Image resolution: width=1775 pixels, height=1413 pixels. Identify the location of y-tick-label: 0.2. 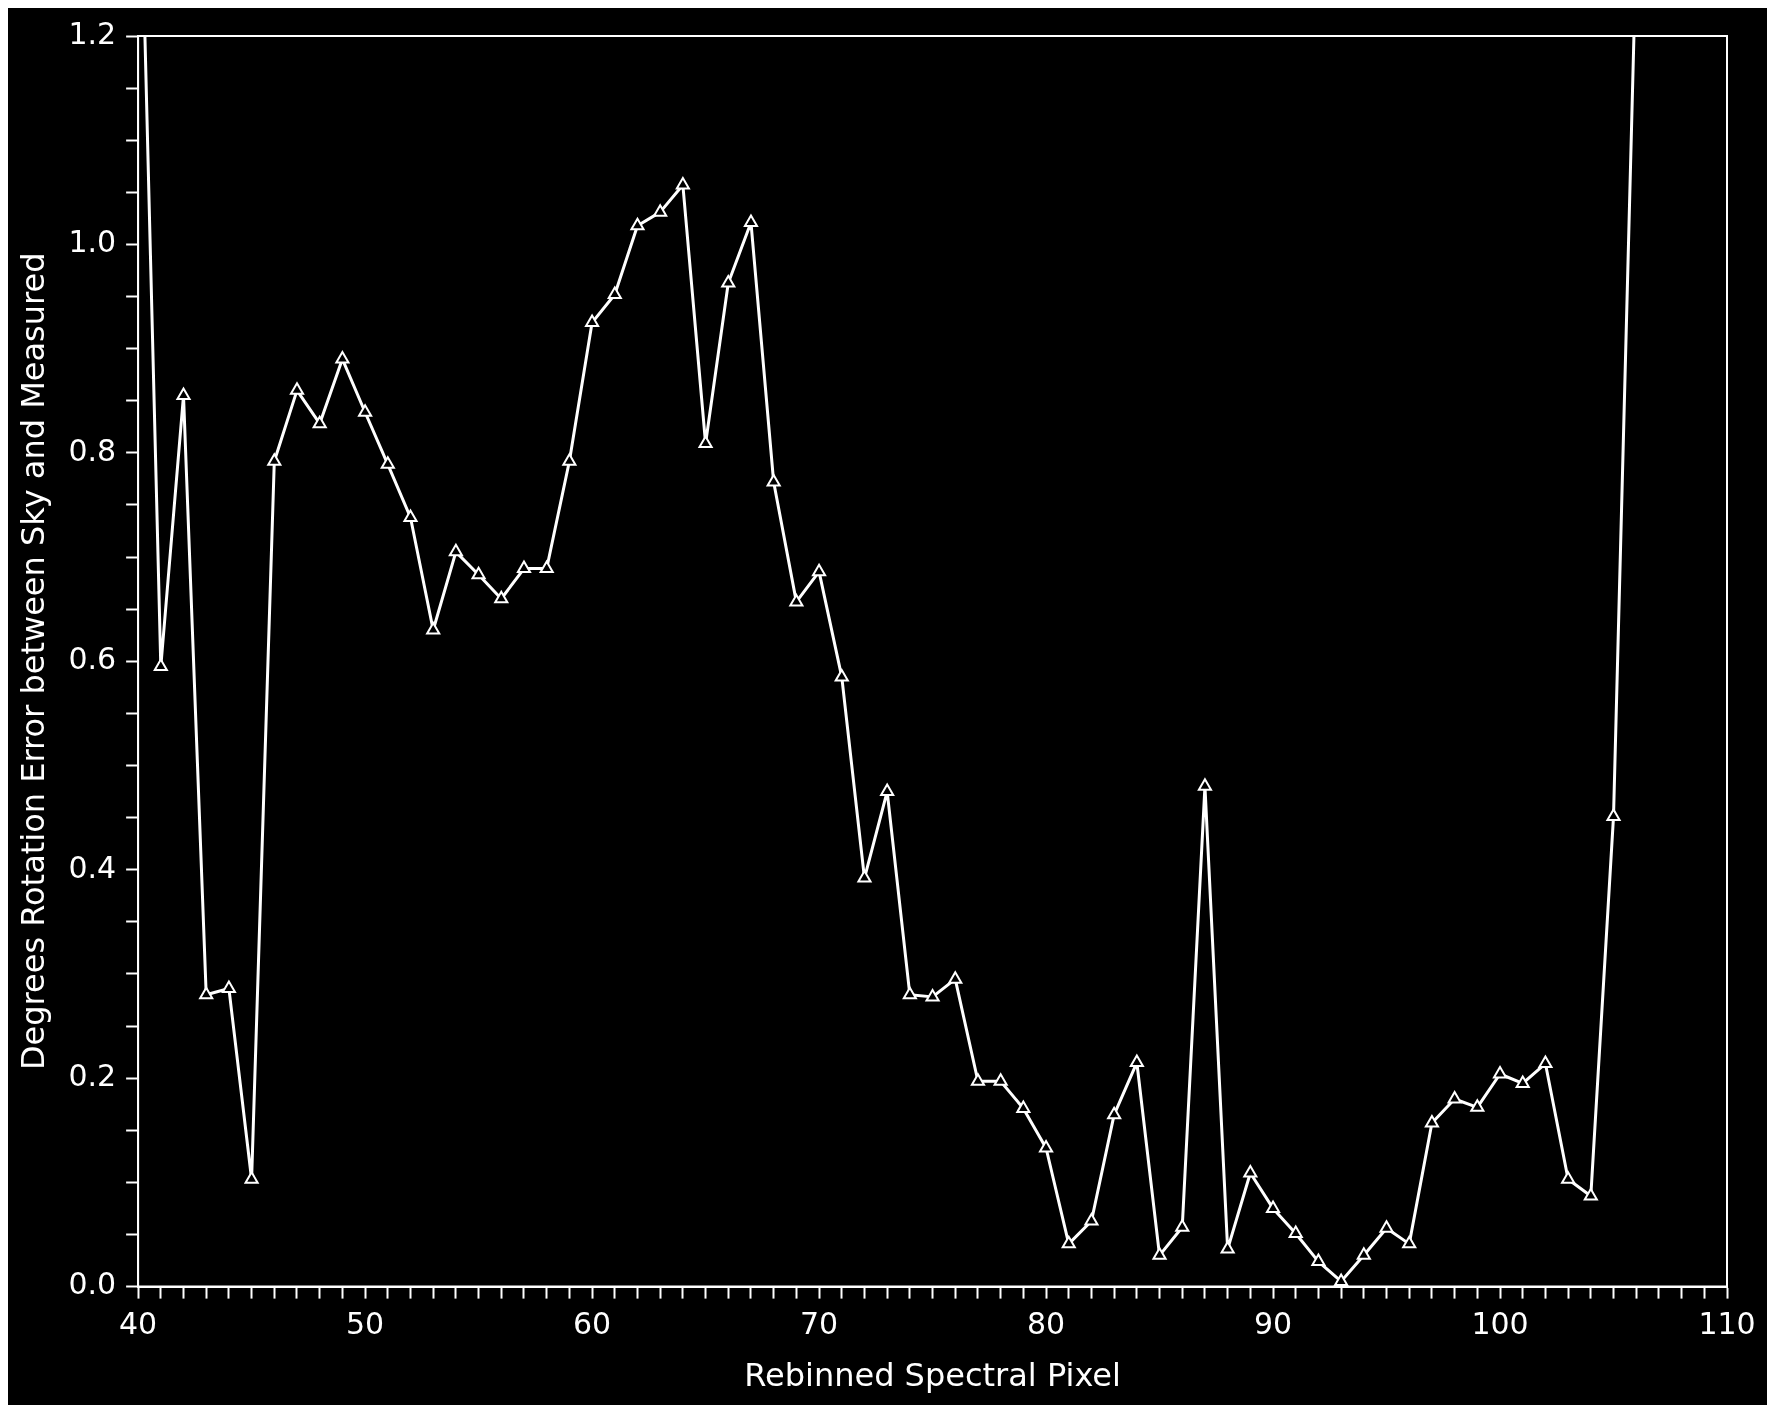
(92, 1075).